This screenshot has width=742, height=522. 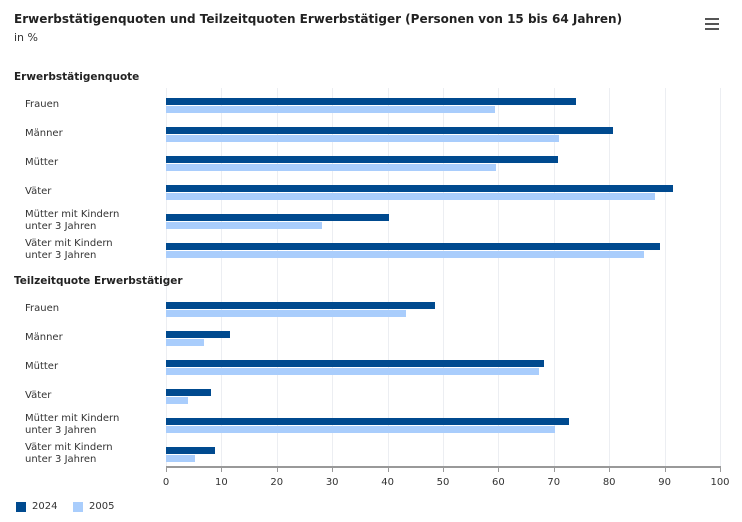 I want to click on x-tick-label: 100, so click(x=720, y=482).